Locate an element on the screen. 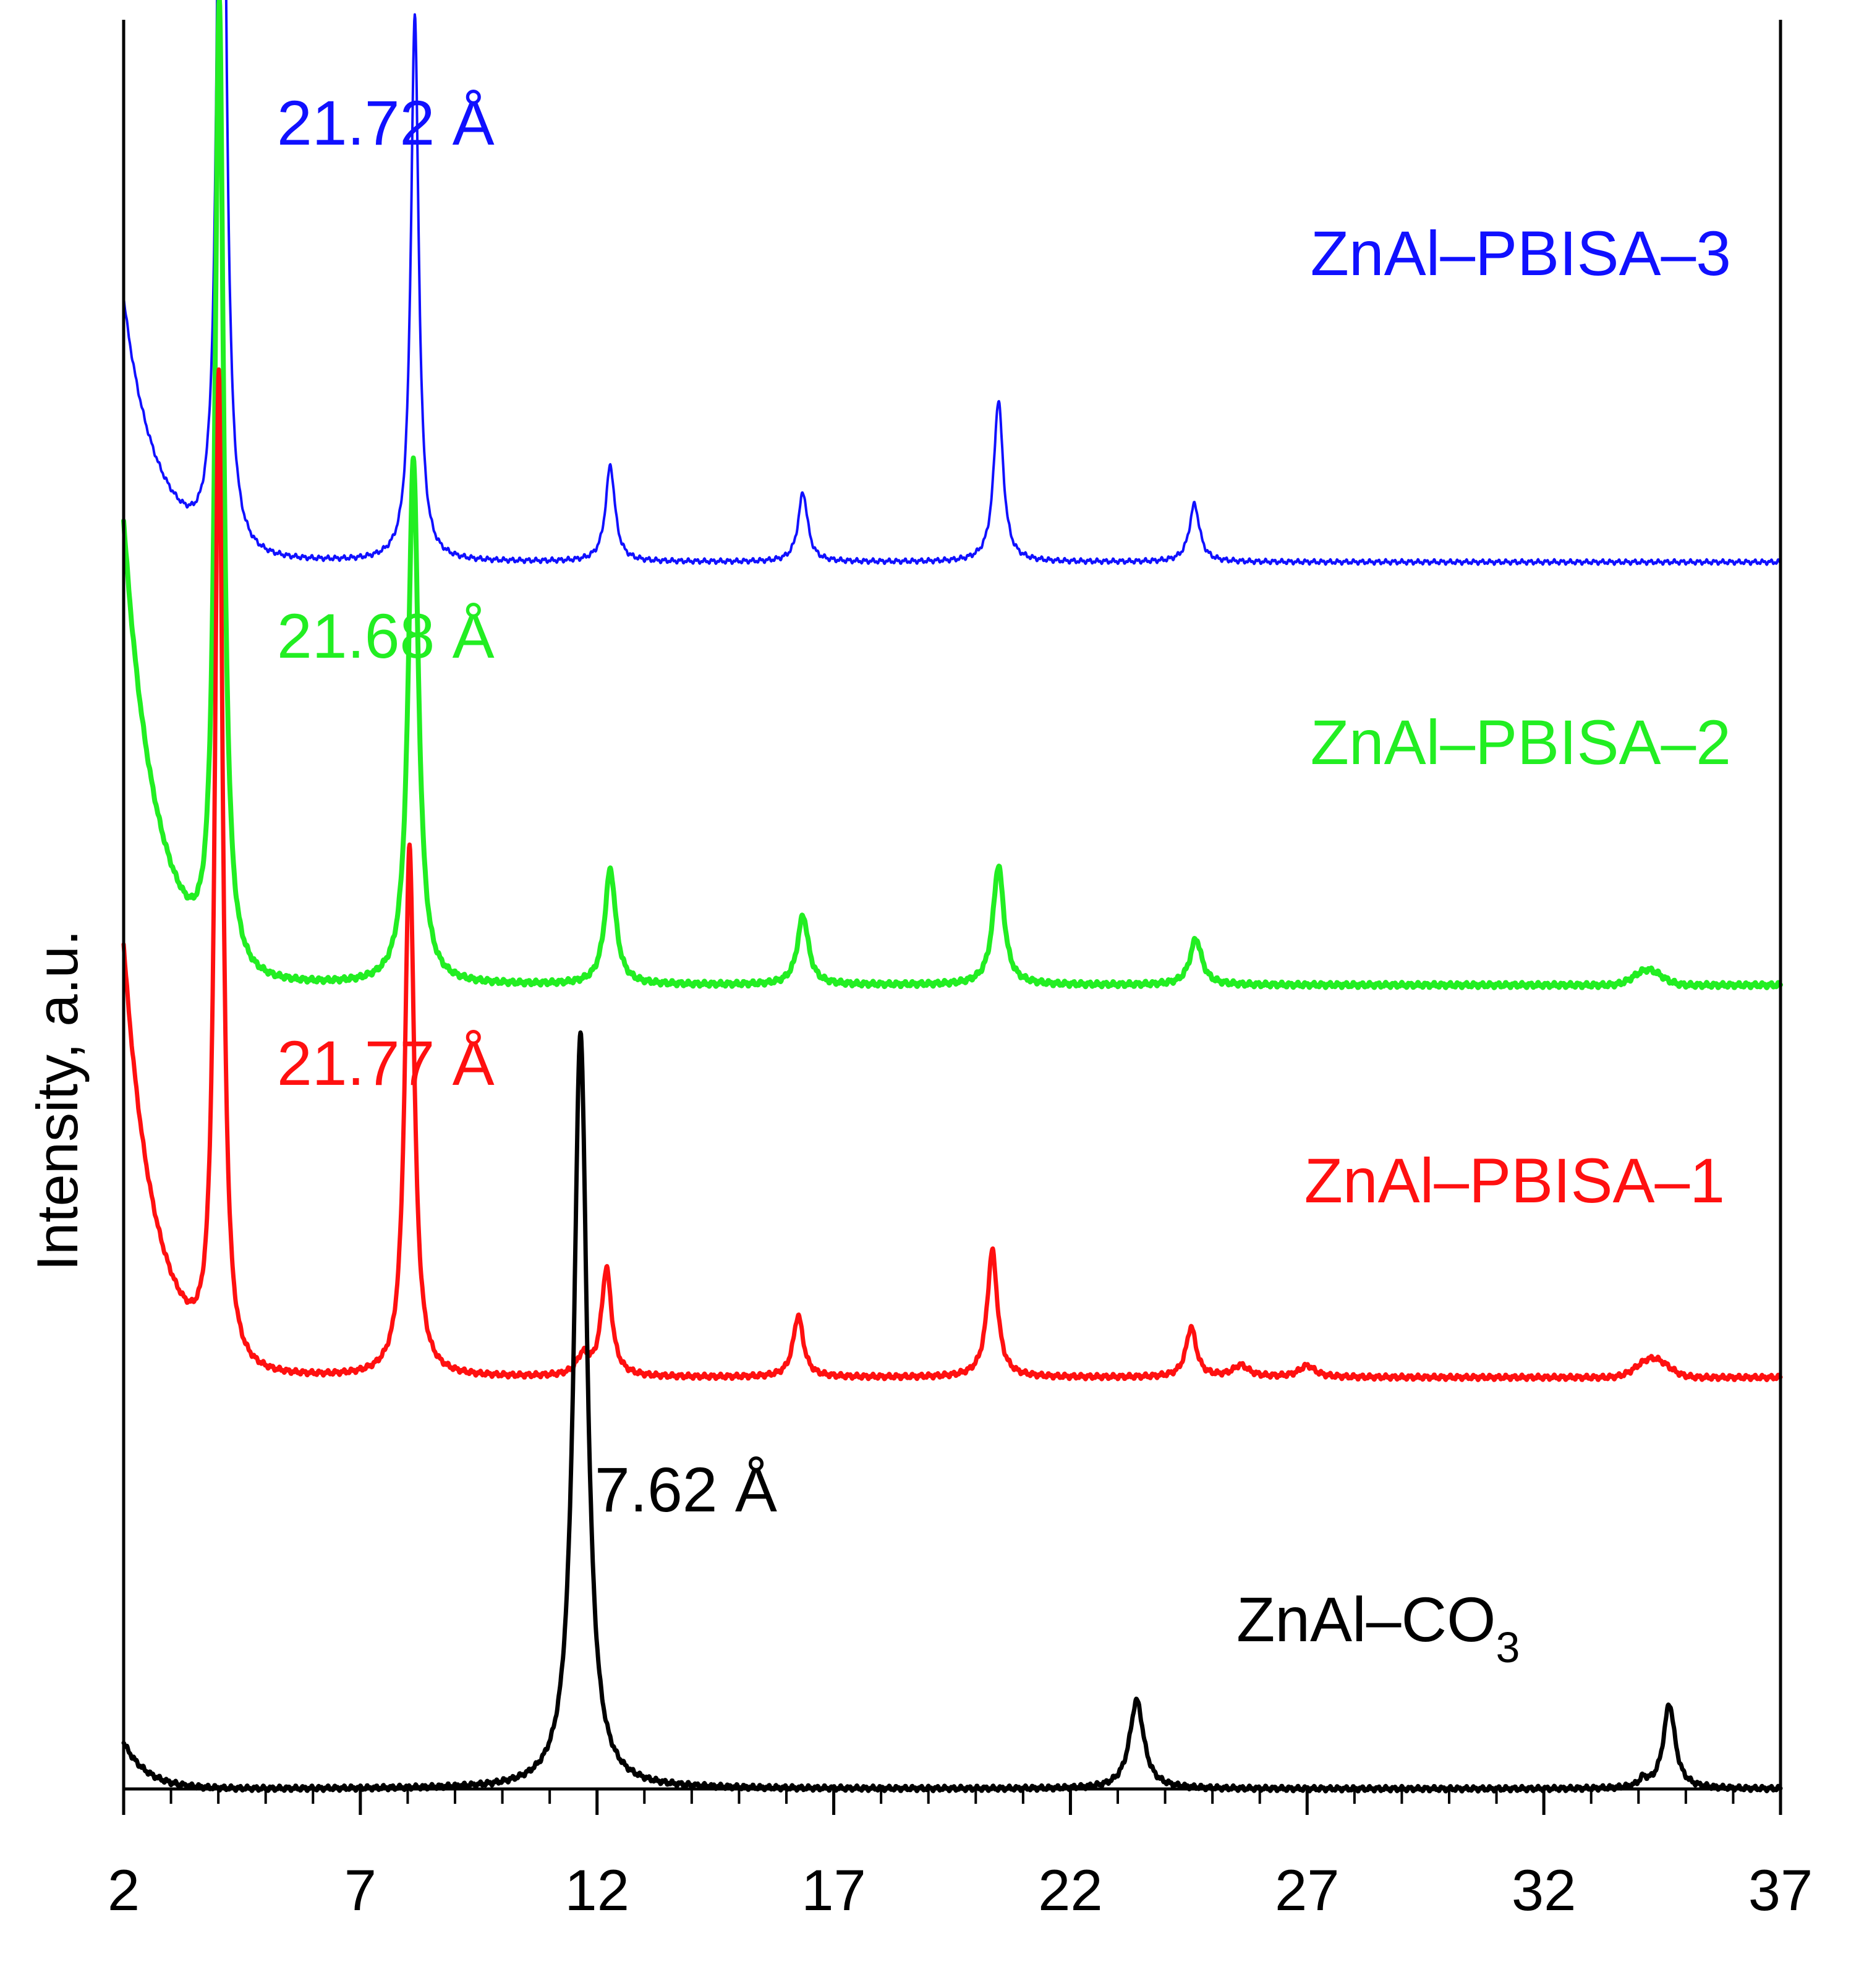 The height and width of the screenshot is (1988, 1851). y-axis-title: Intensity, a.u. is located at coordinates (57, 1100).